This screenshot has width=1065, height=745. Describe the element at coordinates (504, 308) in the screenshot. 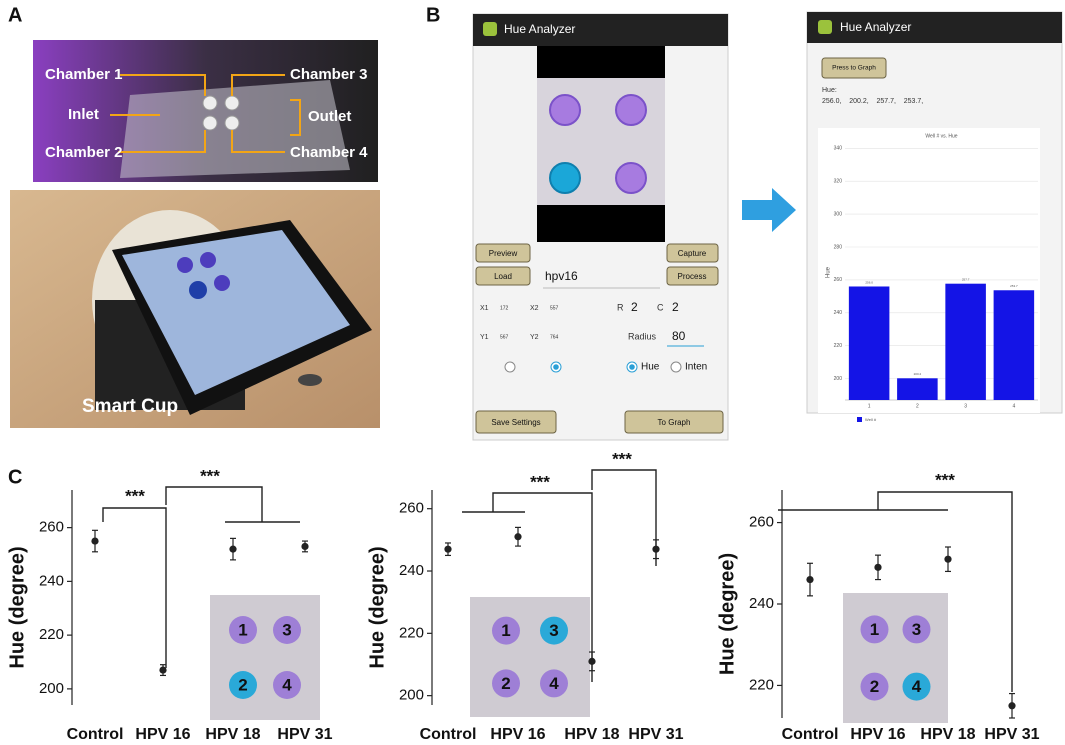

I see `field-value: 172` at that location.